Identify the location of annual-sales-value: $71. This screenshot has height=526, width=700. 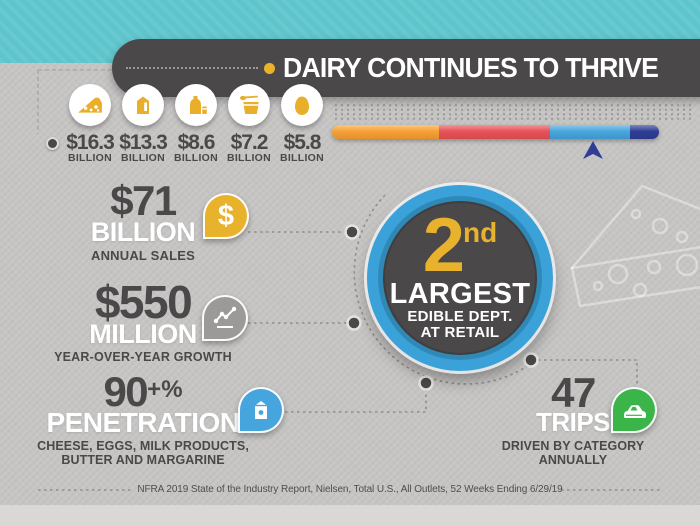
(143, 200).